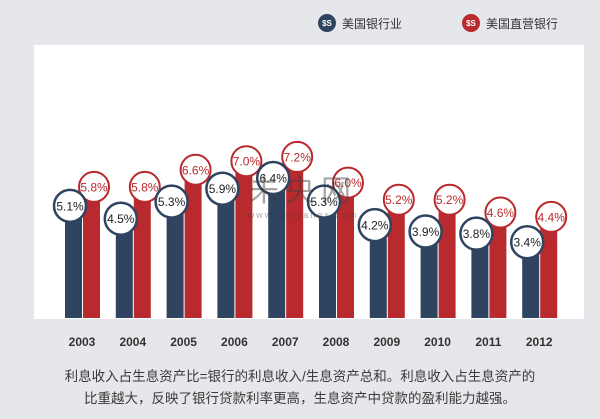 The height and width of the screenshot is (419, 600). I want to click on x-tick-label-2003: 2003, so click(82, 342).